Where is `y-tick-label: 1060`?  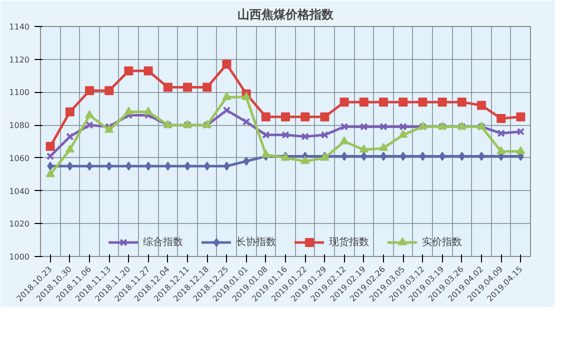
y-tick-label: 1060 is located at coordinates (19, 158).